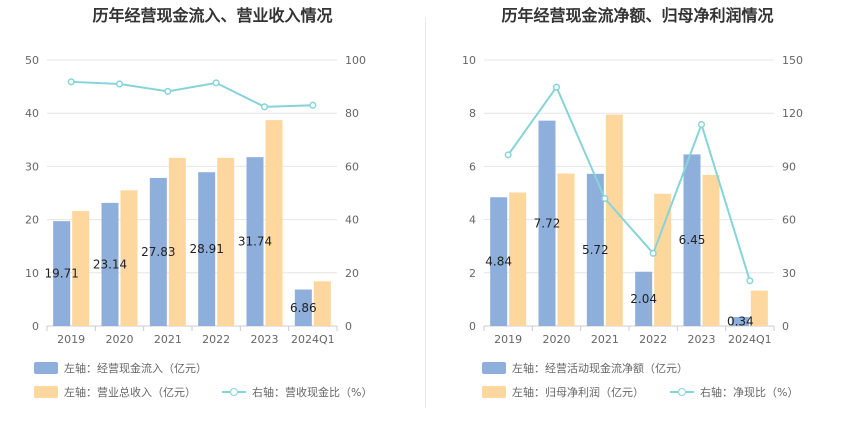 This screenshot has width=850, height=437. I want to click on y-right-tick-label: 100, so click(355, 60).